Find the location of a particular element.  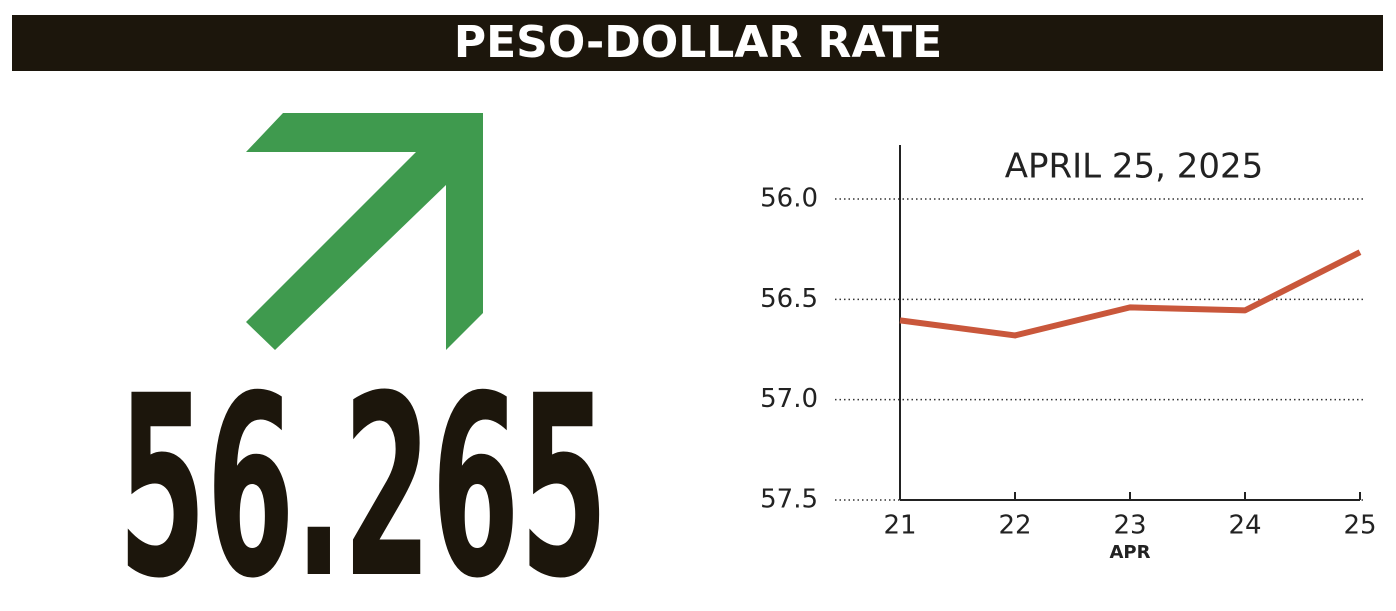

chart-subtitle: APRIL 25, 2025 is located at coordinates (1134, 167).